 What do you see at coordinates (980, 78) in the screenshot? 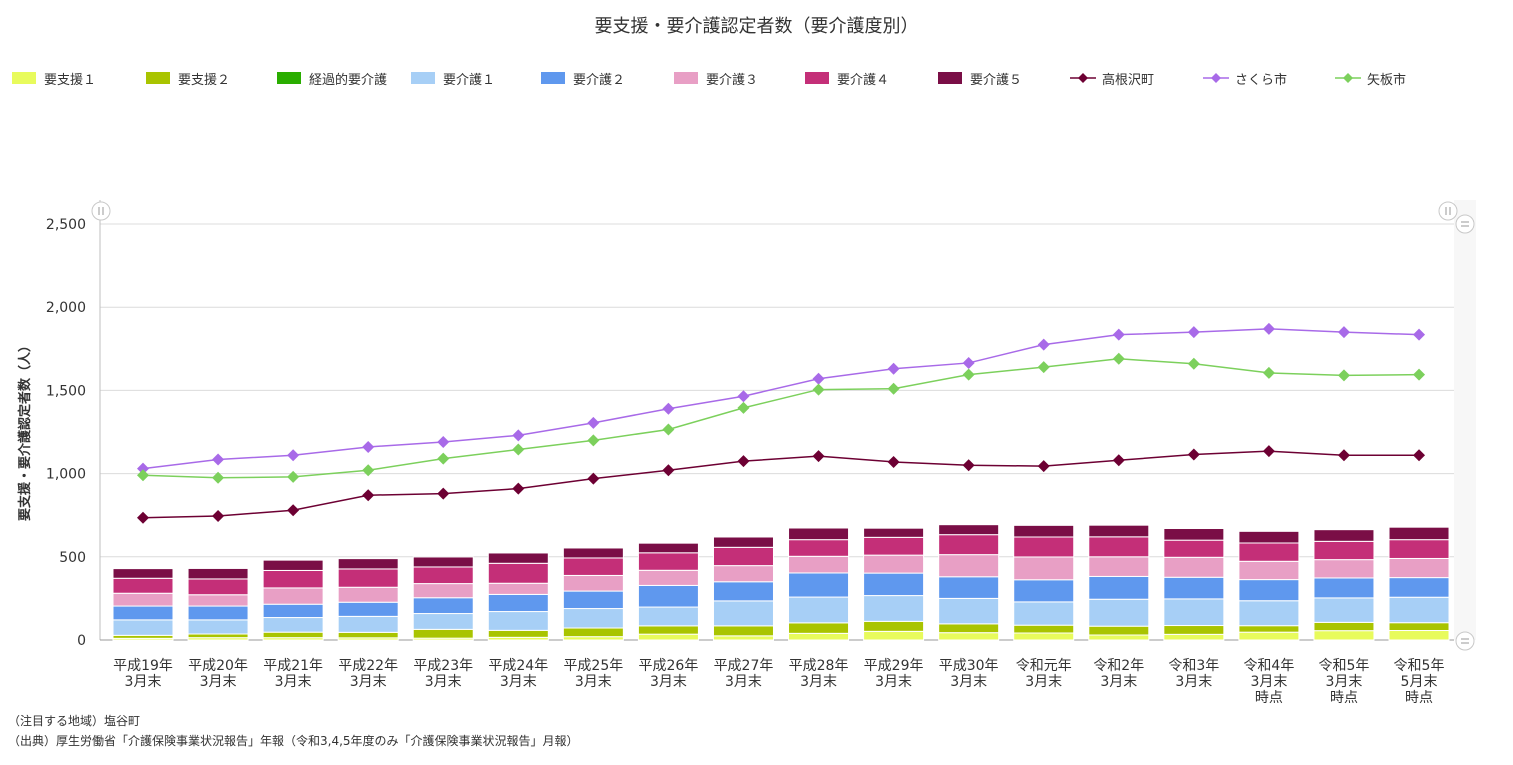
I see `legend-item: 要介護５` at bounding box center [980, 78].